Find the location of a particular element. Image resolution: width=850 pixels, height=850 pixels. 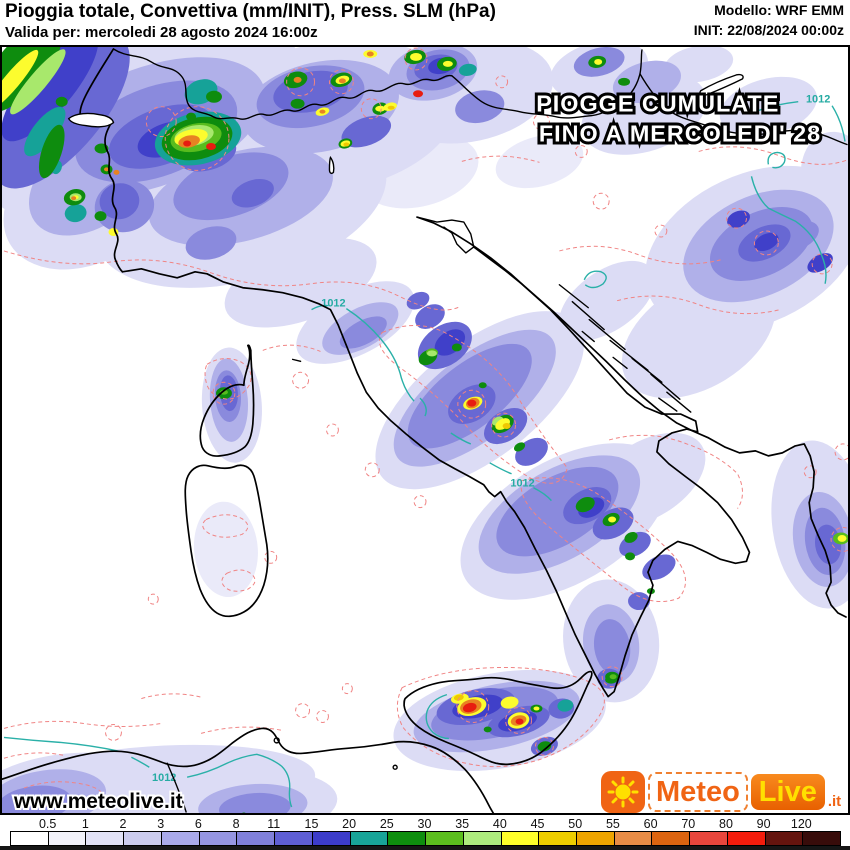

legend-tick-label: 90 is located at coordinates (763, 824).